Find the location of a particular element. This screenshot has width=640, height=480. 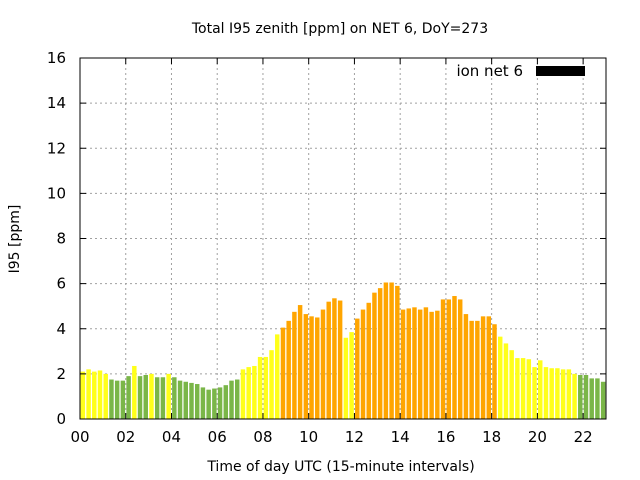

x-tick-label: 22 is located at coordinates (583, 437).